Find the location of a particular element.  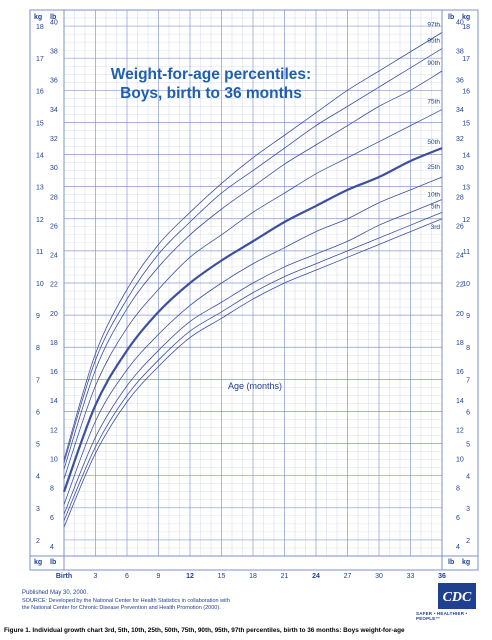

lb-tick-label-left: 4 is located at coordinates (52, 547).